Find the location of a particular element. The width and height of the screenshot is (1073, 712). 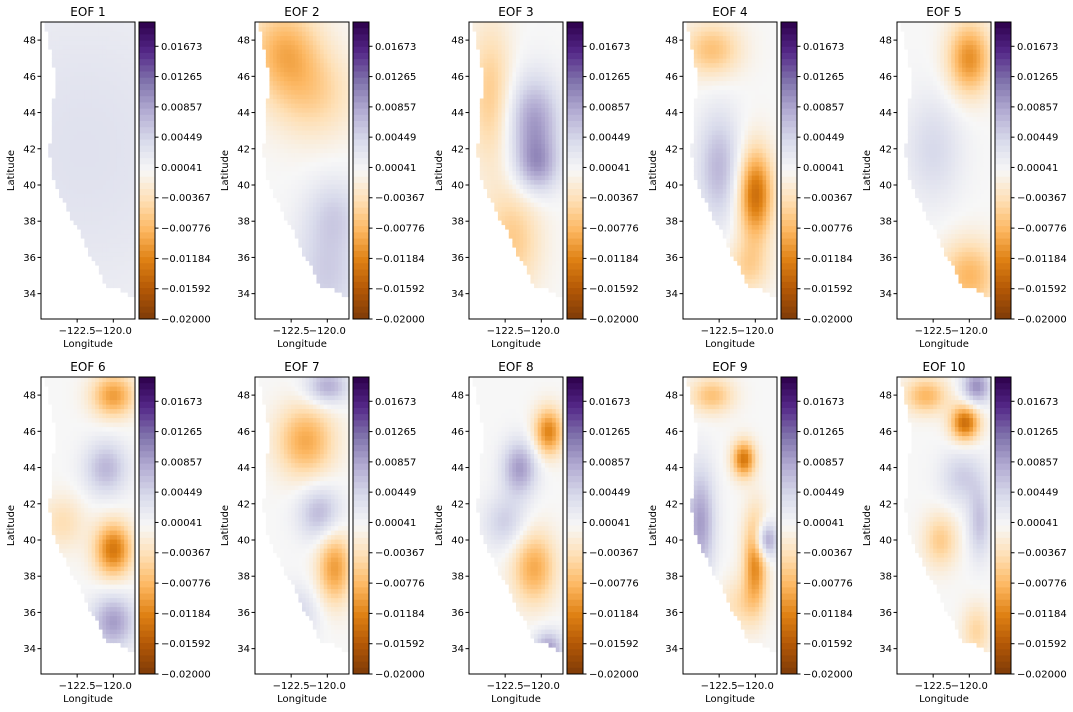

x-axis-label: Longitude is located at coordinates (302, 344).